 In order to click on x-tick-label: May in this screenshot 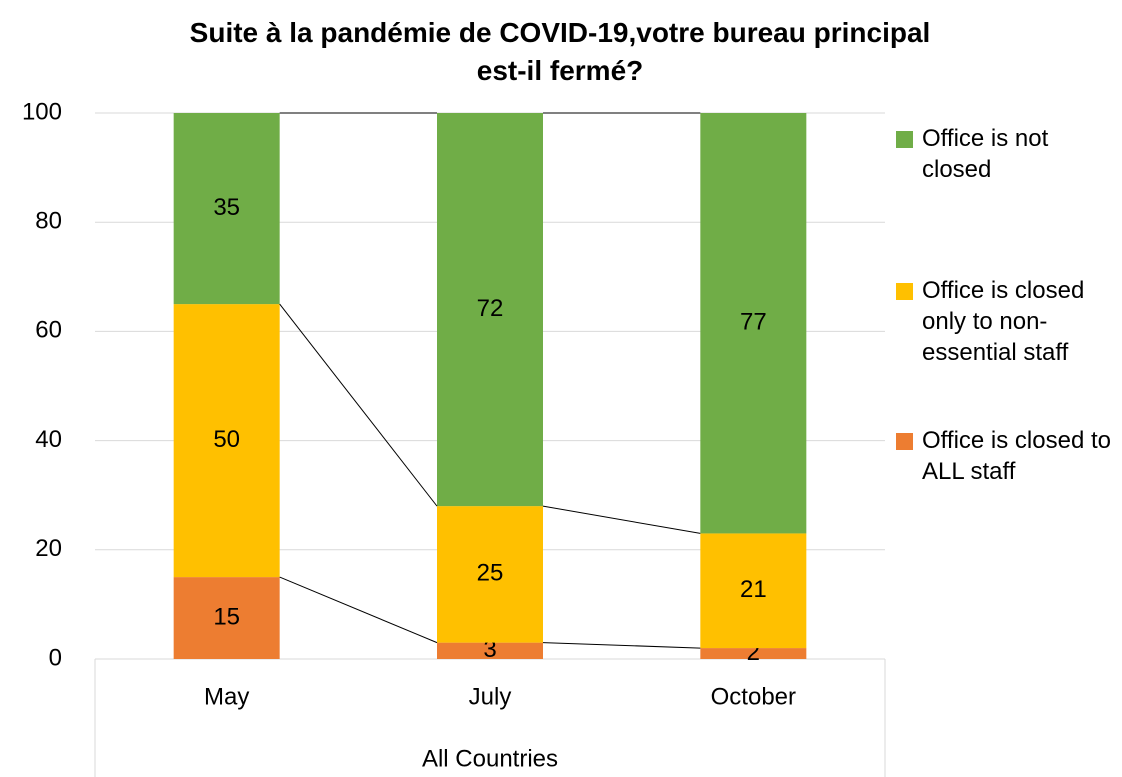, I will do `click(226, 696)`.